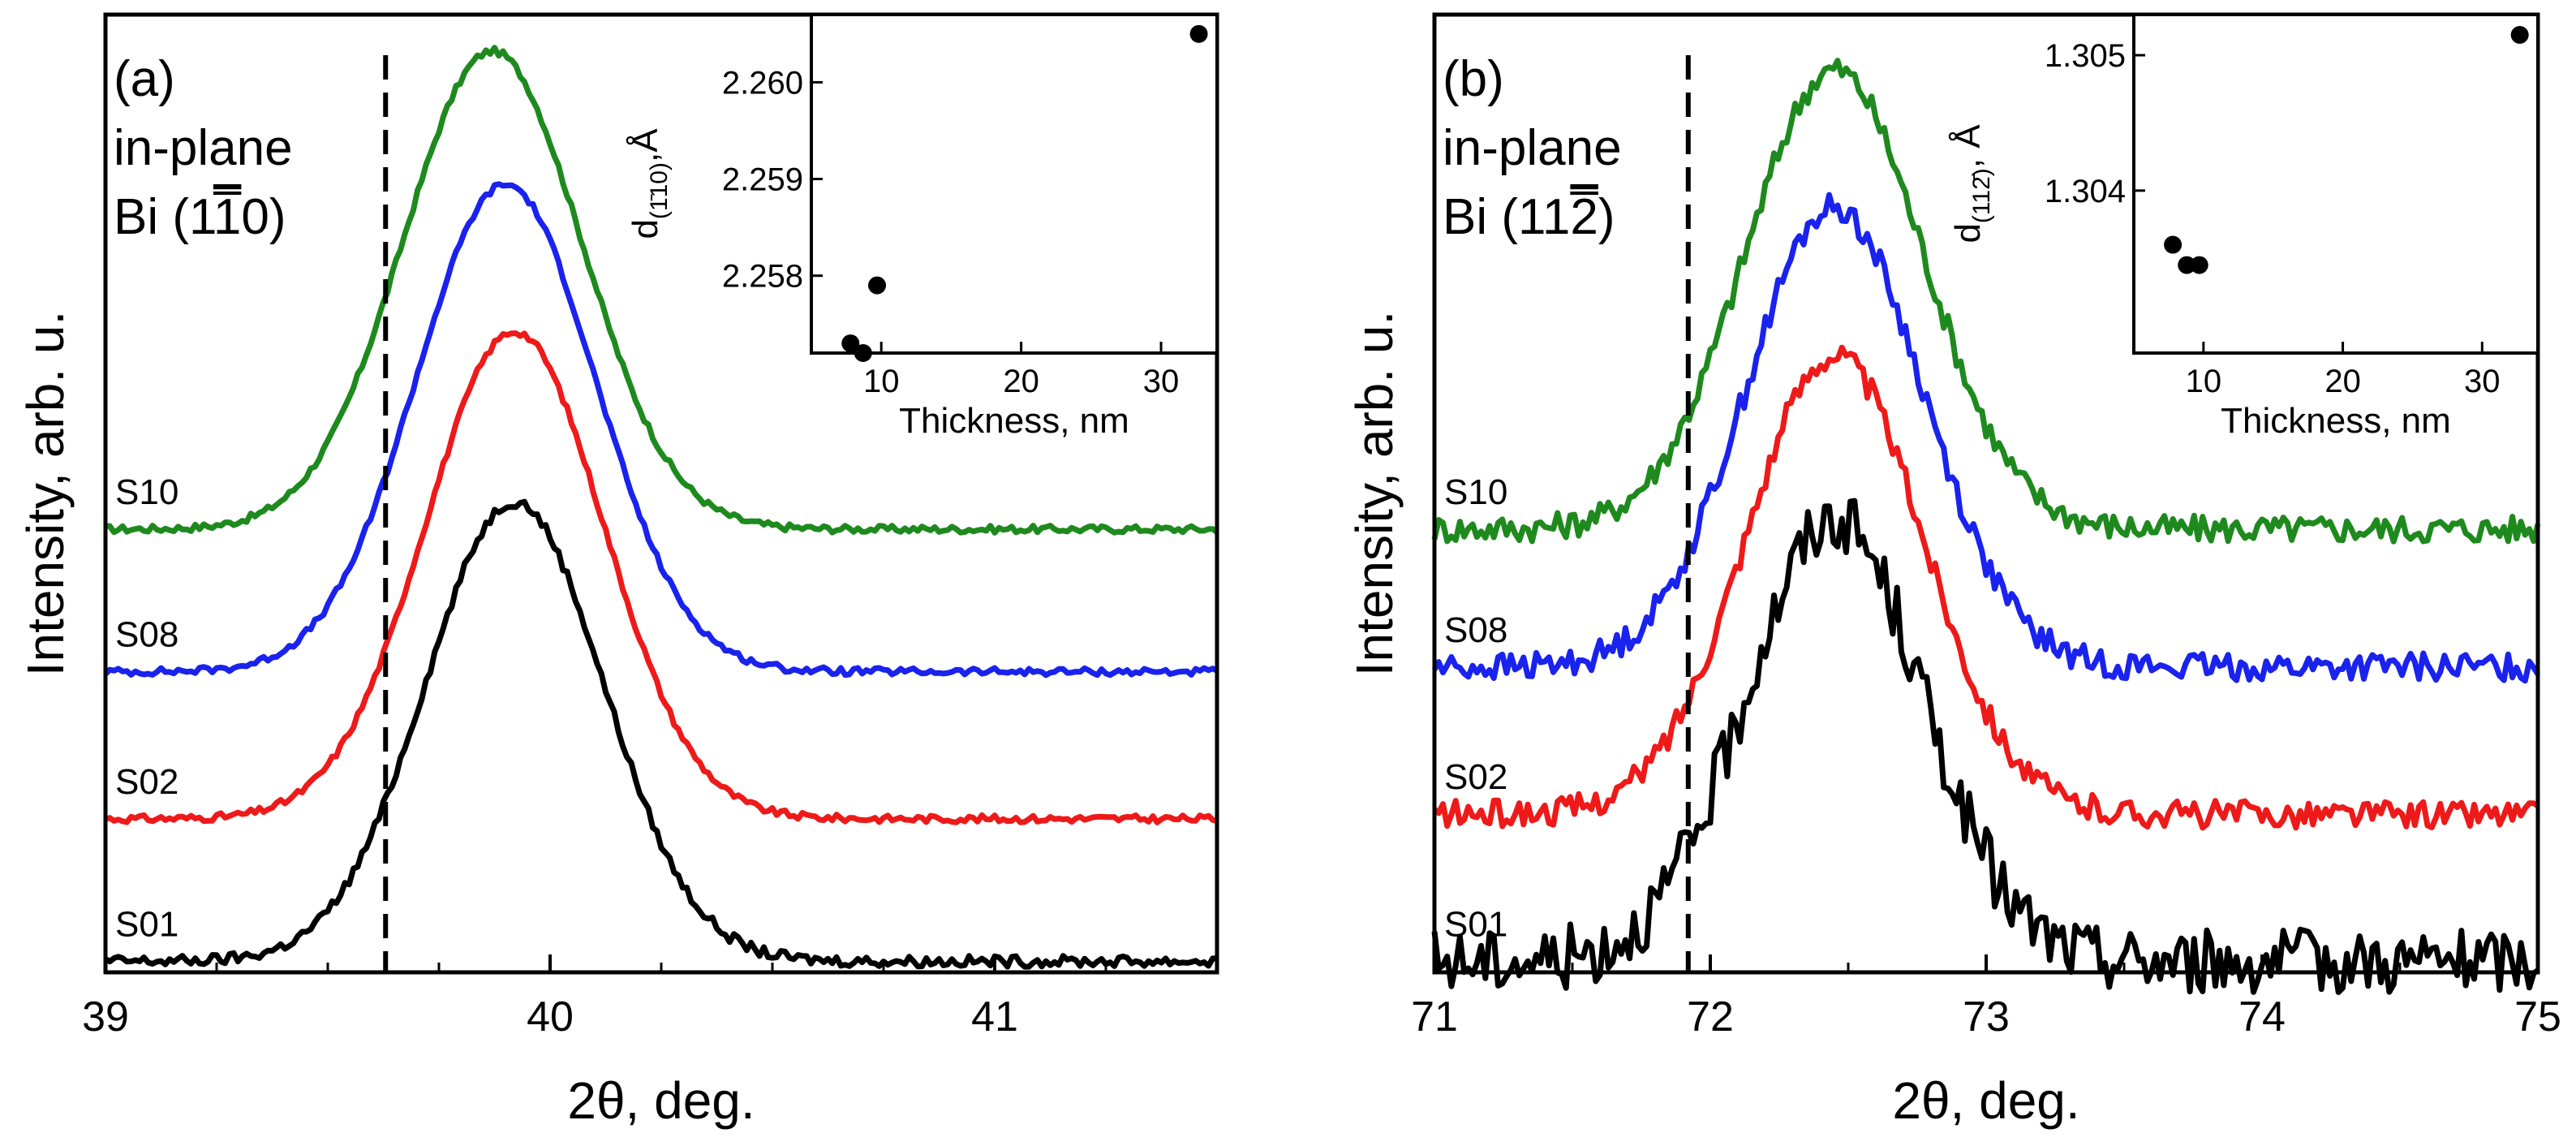 Image resolution: width=2576 pixels, height=1146 pixels. I want to click on panel-text-reflection: Bi (110), so click(200, 217).